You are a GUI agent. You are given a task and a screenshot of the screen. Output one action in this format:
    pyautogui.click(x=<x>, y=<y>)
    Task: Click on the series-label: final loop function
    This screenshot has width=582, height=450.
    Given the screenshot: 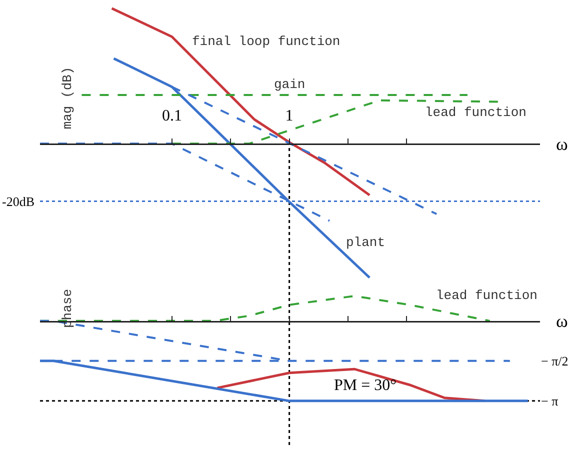 What is the action you would take?
    pyautogui.click(x=266, y=41)
    